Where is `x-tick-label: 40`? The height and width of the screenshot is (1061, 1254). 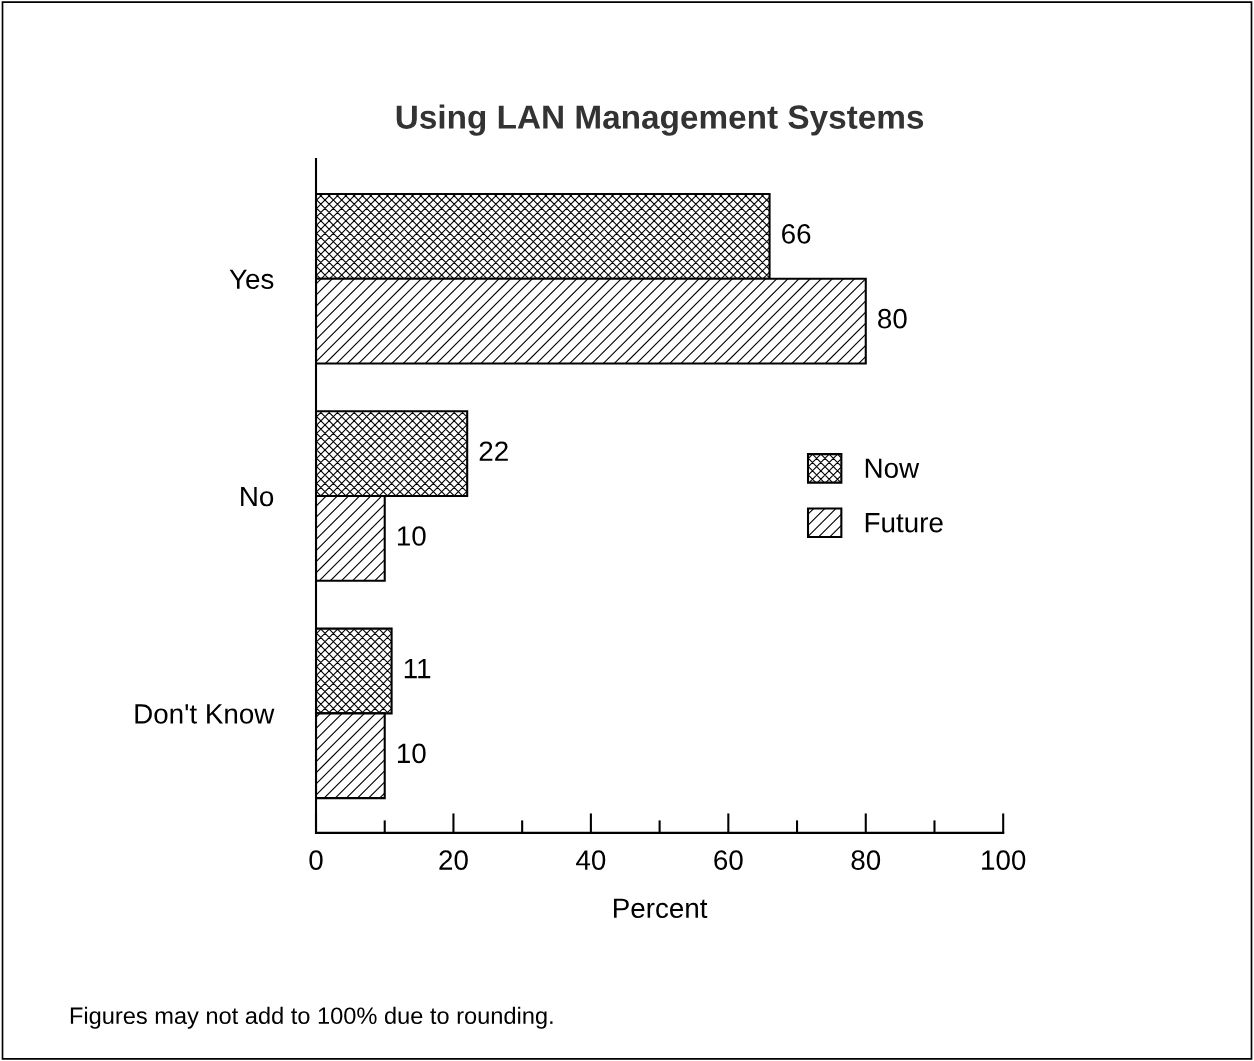
x-tick-label: 40 is located at coordinates (591, 860).